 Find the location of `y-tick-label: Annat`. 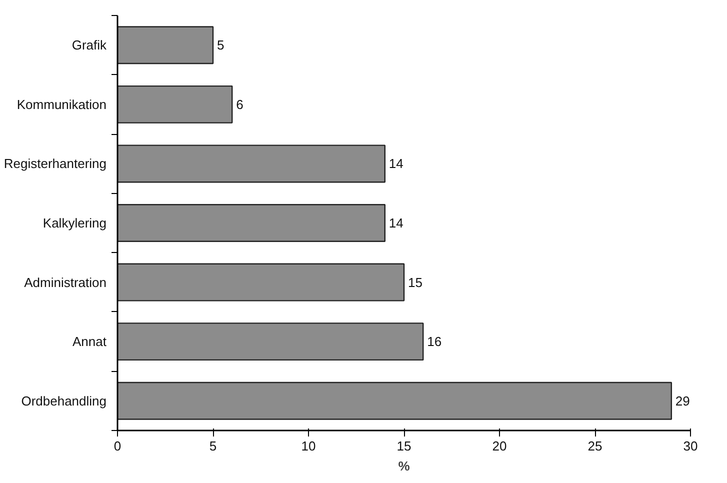

y-tick-label: Annat is located at coordinates (89, 342).